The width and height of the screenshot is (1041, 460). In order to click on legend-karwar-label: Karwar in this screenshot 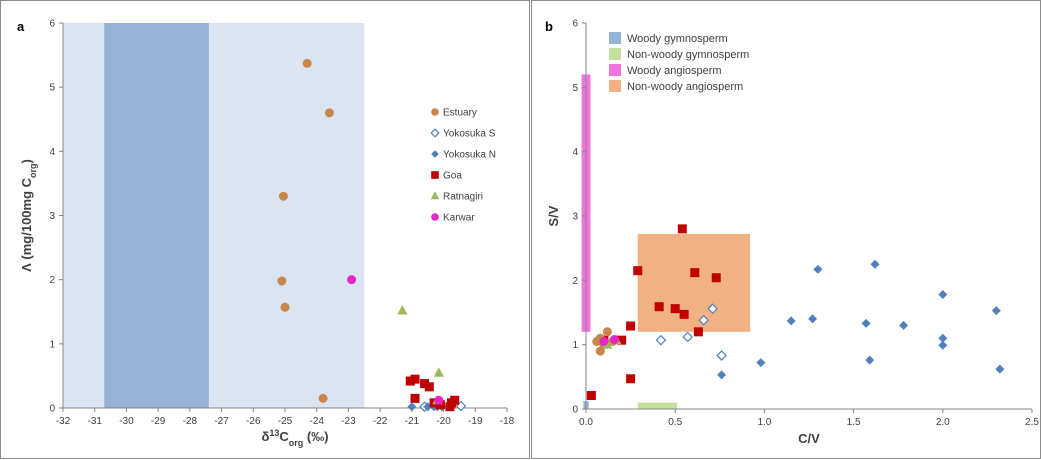, I will do `click(459, 218)`.